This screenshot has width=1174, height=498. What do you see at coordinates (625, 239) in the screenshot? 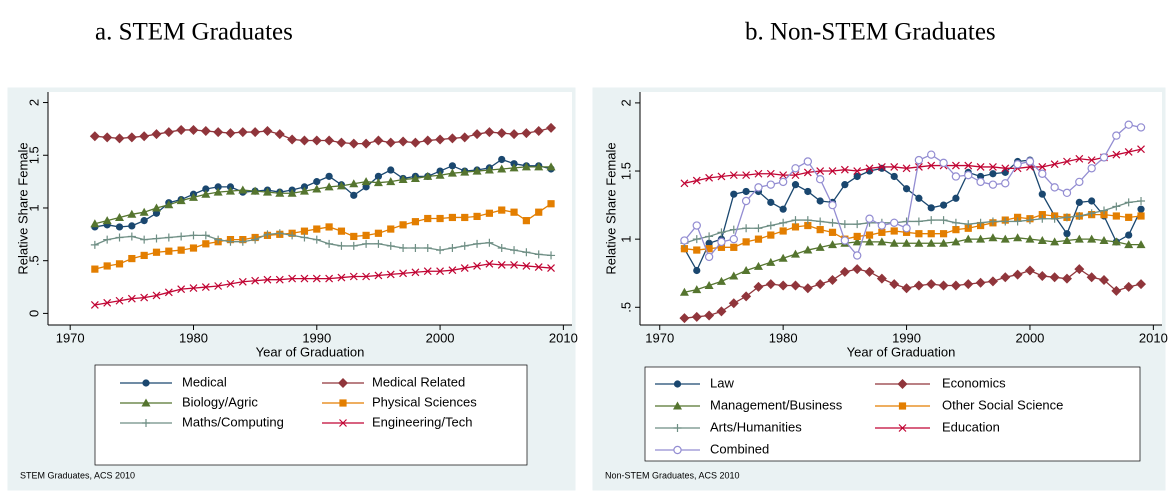
I see `y-tick-label: 1` at bounding box center [625, 239].